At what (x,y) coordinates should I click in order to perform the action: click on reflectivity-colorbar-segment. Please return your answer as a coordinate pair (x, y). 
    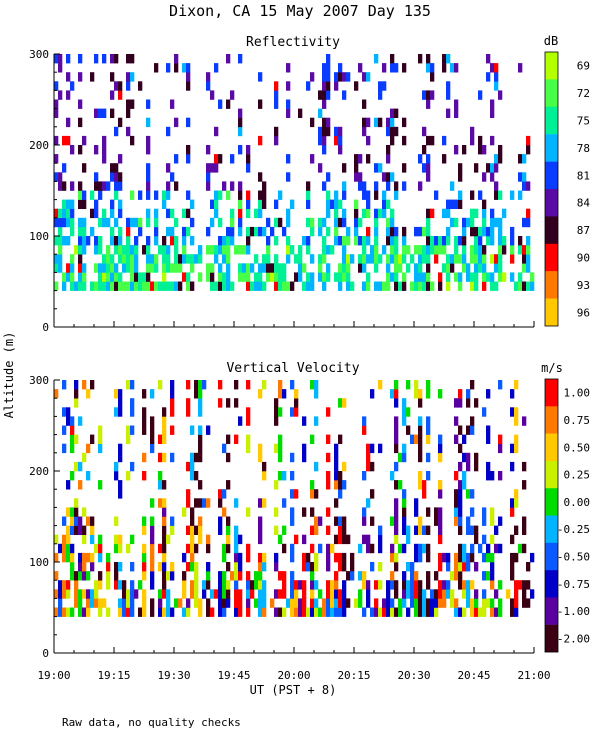
    Looking at the image, I should click on (551, 285).